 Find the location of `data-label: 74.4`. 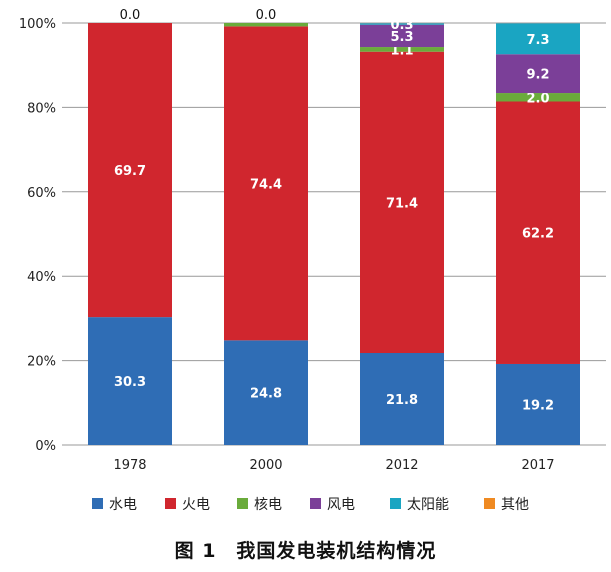

data-label: 74.4 is located at coordinates (266, 184).